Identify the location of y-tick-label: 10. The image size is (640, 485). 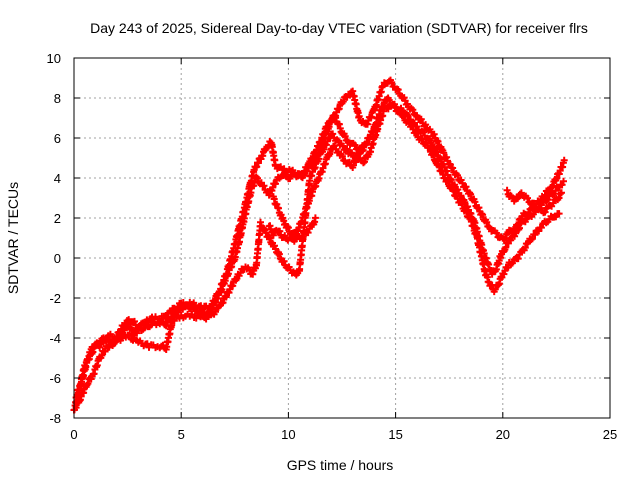
(54, 58).